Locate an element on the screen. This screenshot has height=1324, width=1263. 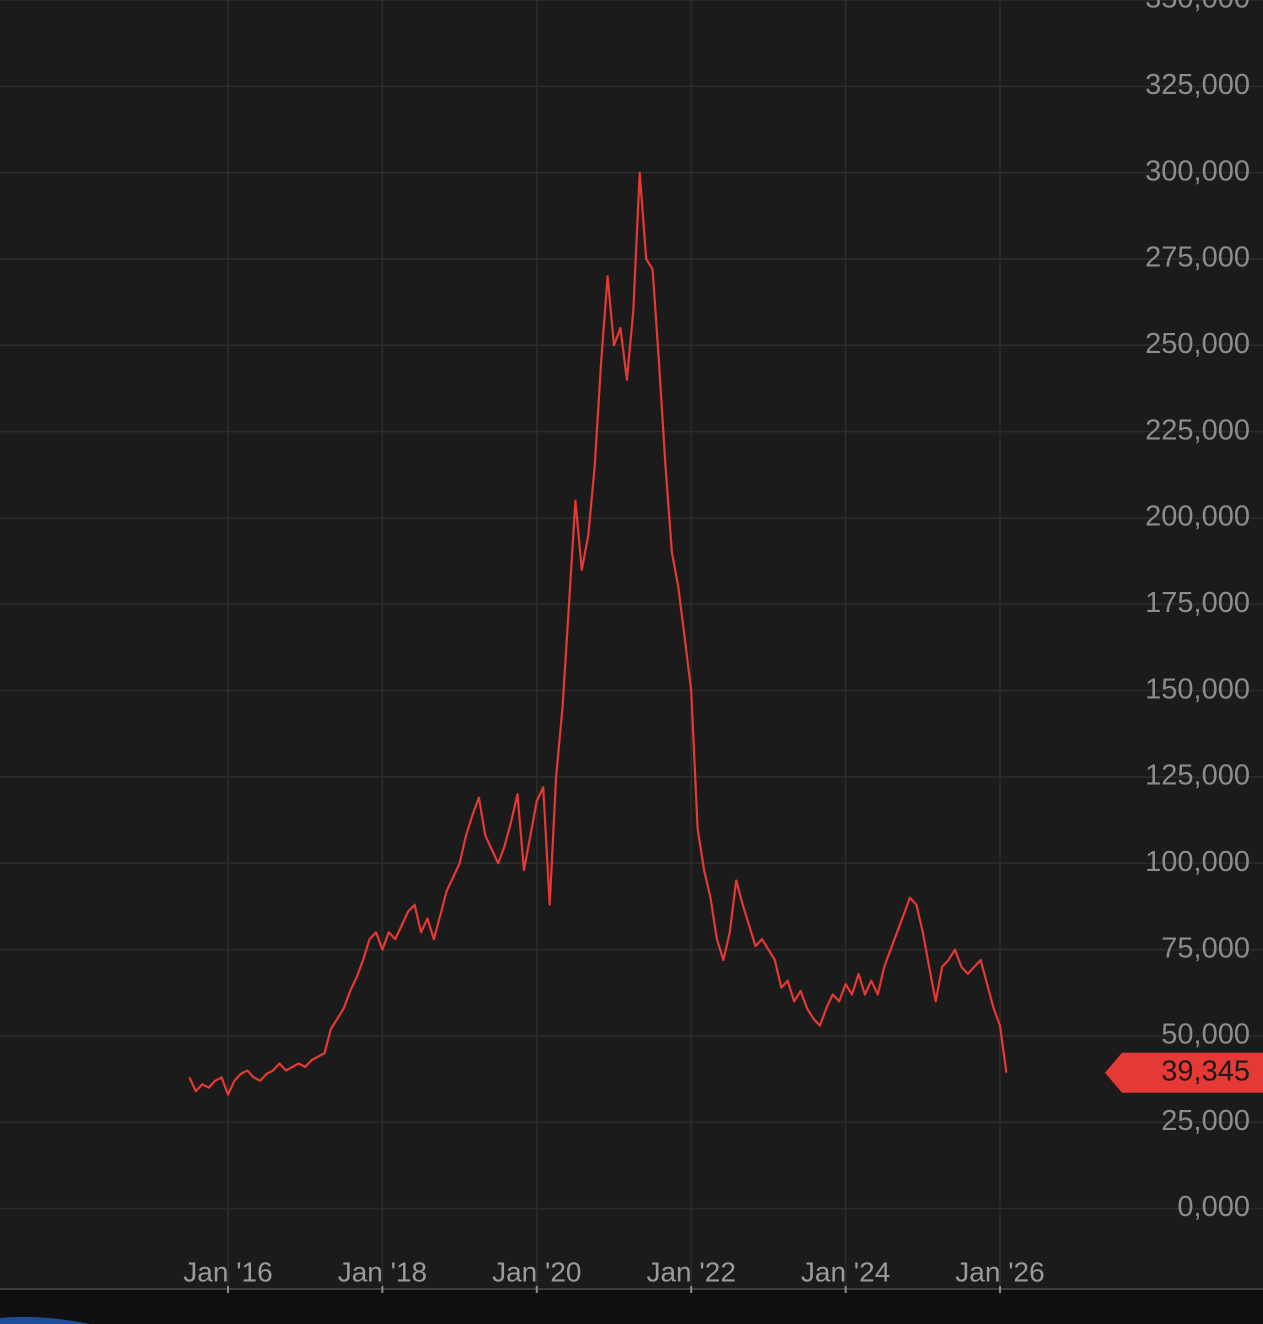
y-tick-label: 150,000 is located at coordinates (1197, 689).